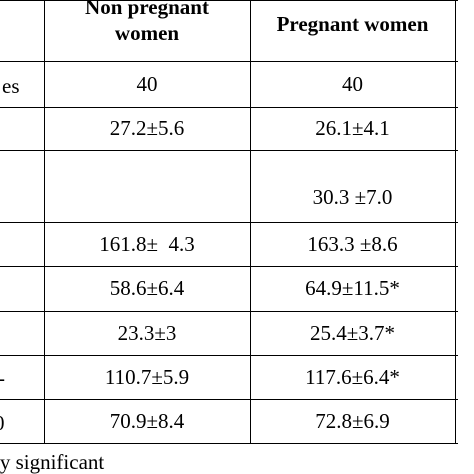 This screenshot has height=474, width=474. Describe the element at coordinates (147, 420) in the screenshot. I see `table-cell: 70.9±8.4` at that location.